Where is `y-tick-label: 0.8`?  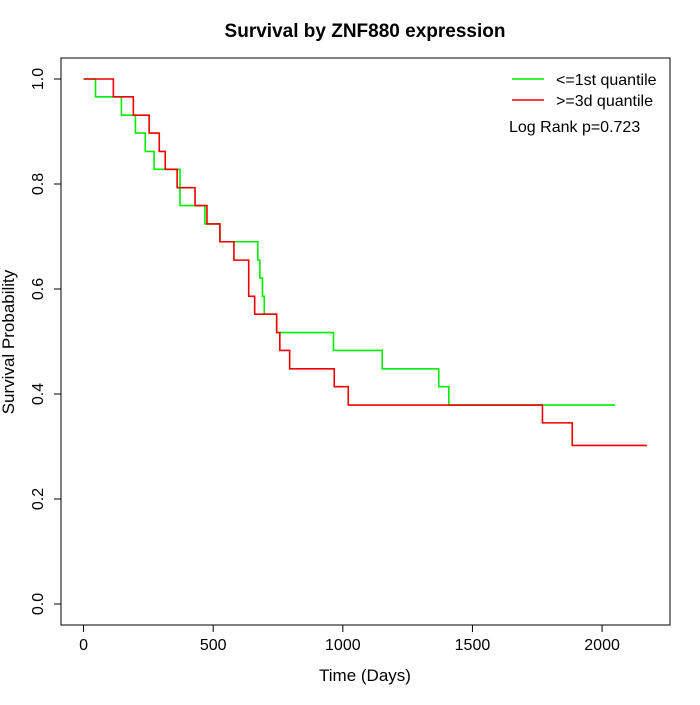
y-tick-label: 0.8 is located at coordinates (38, 184).